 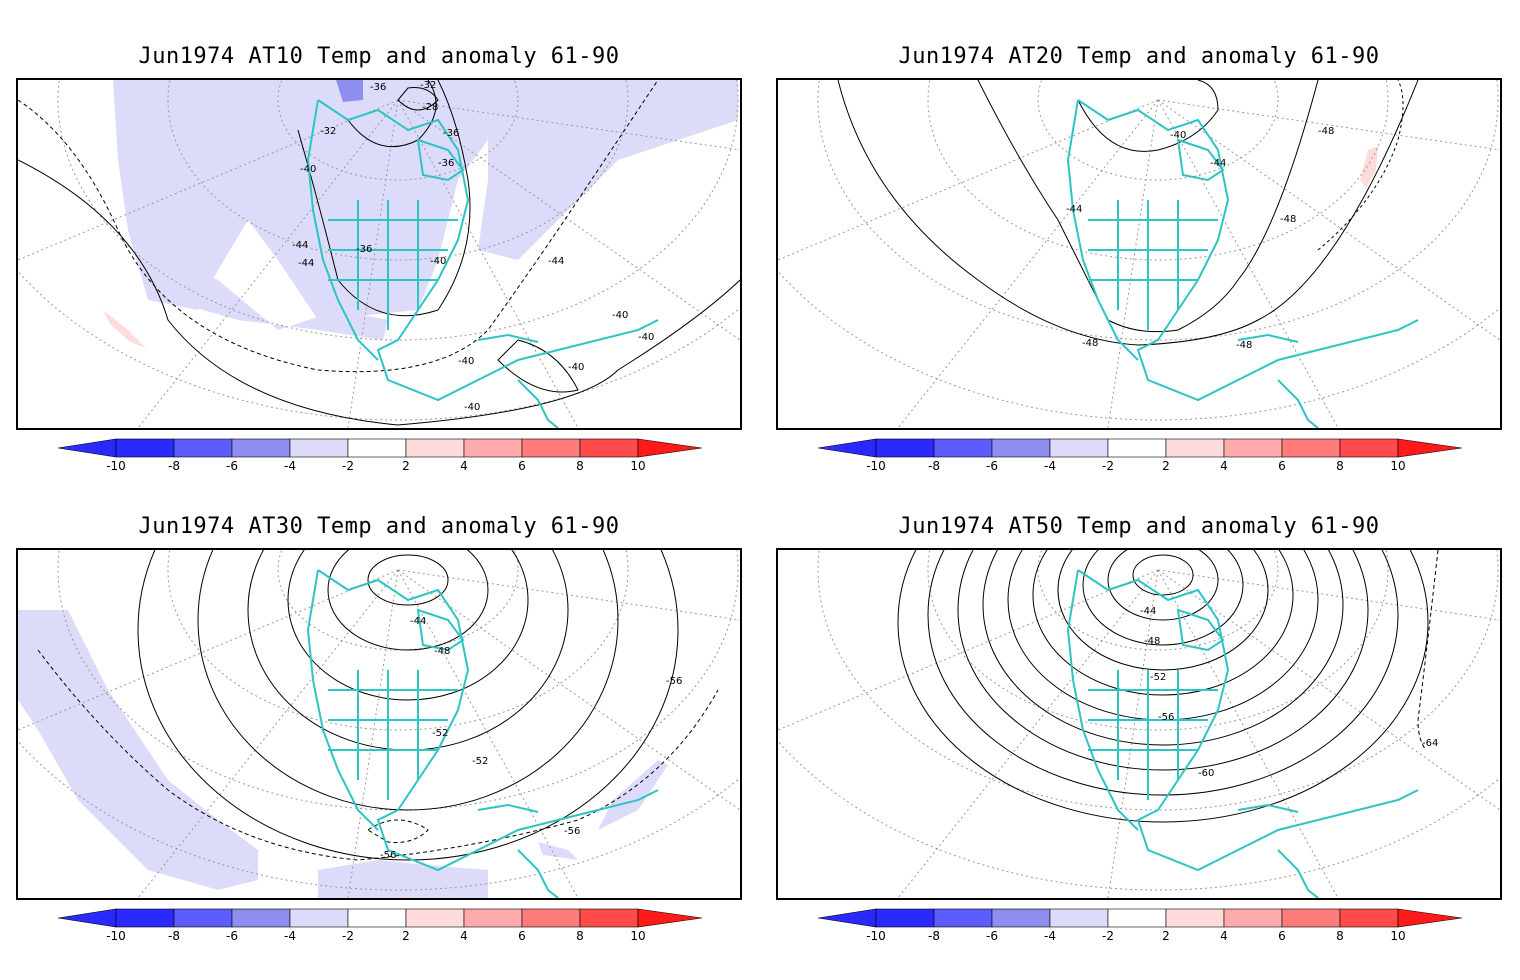 I want to click on panel-title: Jun1974 AT50 Temp and anomaly 61-90, so click(x=1139, y=526).